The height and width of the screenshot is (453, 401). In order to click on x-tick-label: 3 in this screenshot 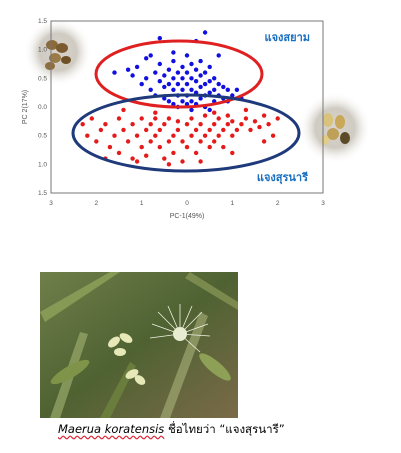, I will do `click(323, 203)`.